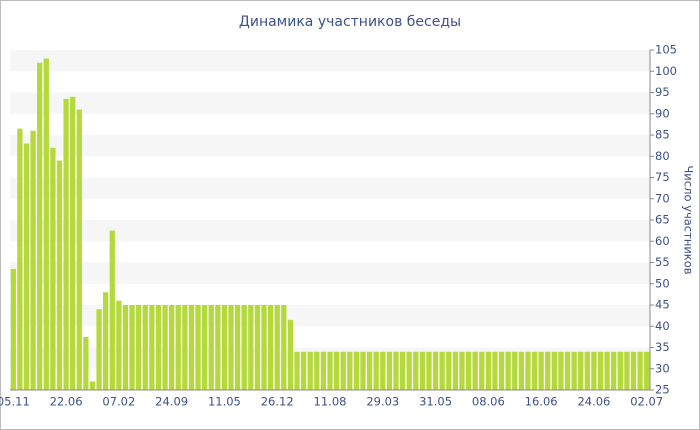 This screenshot has height=430, width=700. I want to click on y-tick-label: 80, so click(662, 156).